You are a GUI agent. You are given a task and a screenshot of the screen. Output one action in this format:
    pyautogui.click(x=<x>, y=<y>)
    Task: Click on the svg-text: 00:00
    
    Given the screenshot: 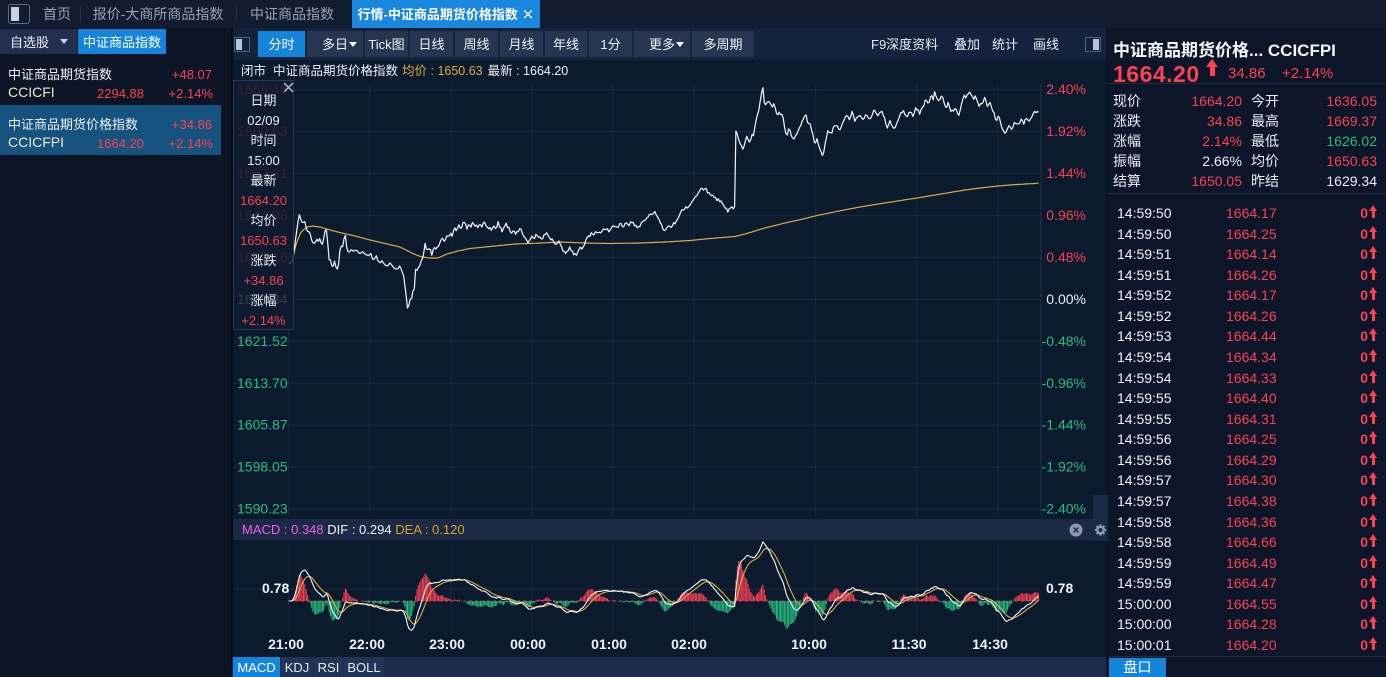 What is the action you would take?
    pyautogui.click(x=528, y=644)
    